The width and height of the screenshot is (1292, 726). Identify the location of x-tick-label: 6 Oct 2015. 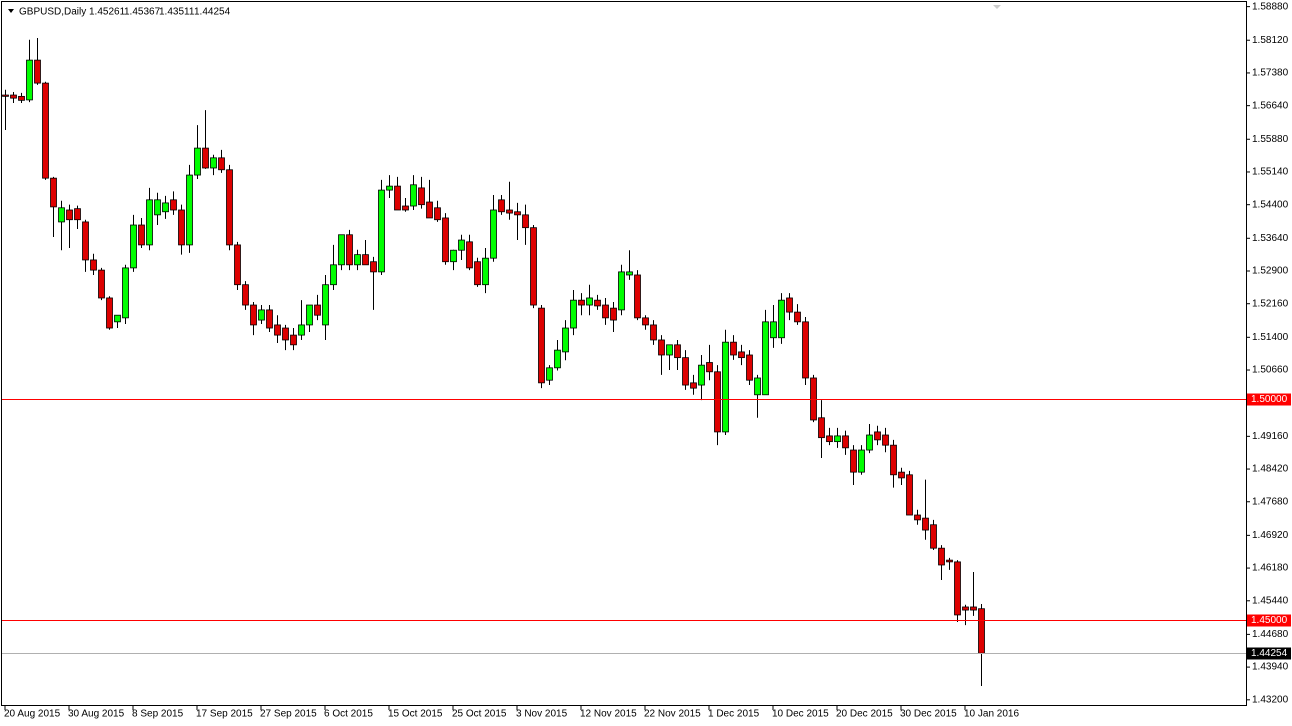
(348, 714).